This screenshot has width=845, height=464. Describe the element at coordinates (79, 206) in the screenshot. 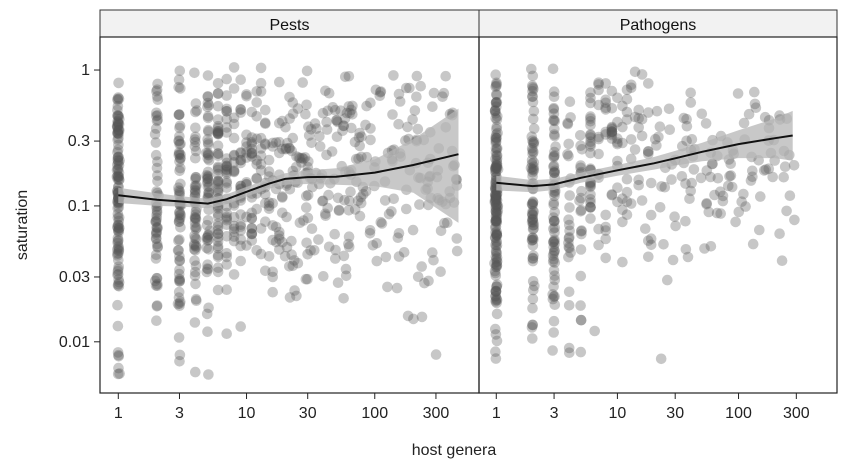

I see `y-tick-label: 0.1` at that location.